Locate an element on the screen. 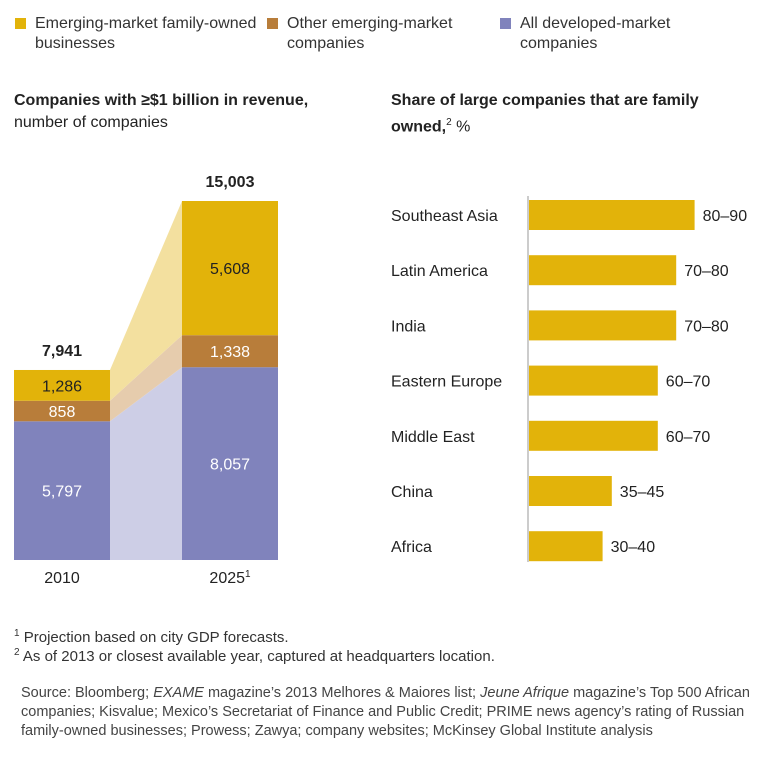  data-label: 80–90 is located at coordinates (725, 216).